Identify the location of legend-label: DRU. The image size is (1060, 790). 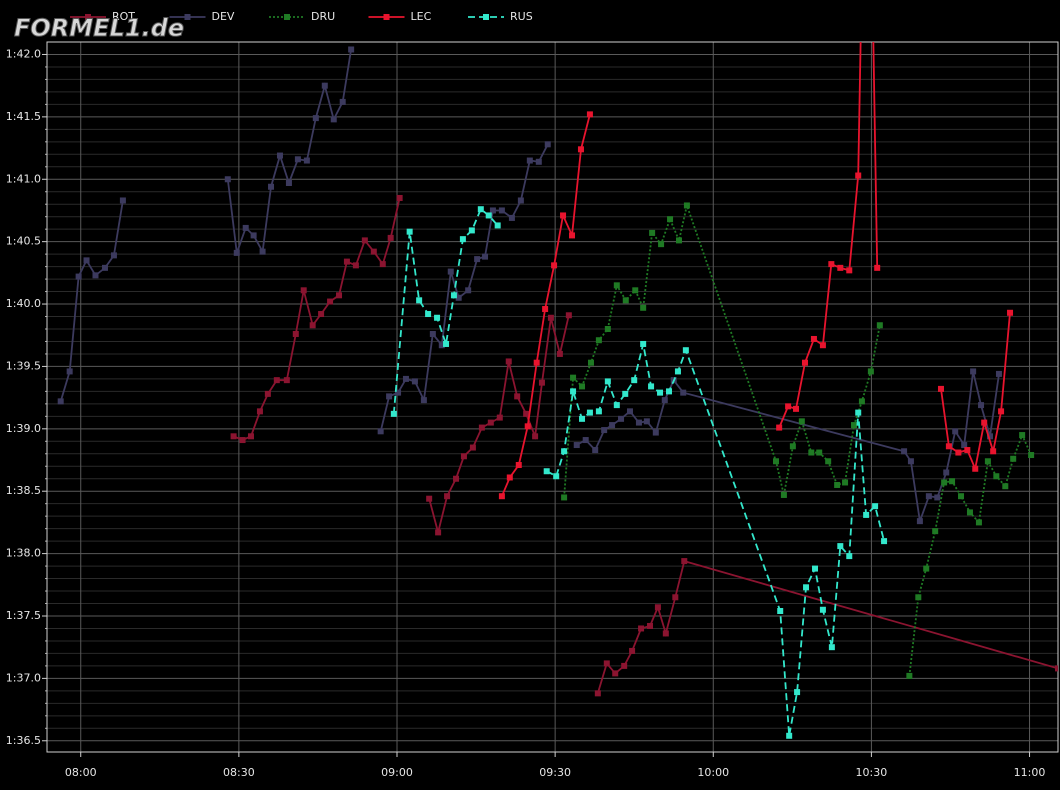
(323, 16).